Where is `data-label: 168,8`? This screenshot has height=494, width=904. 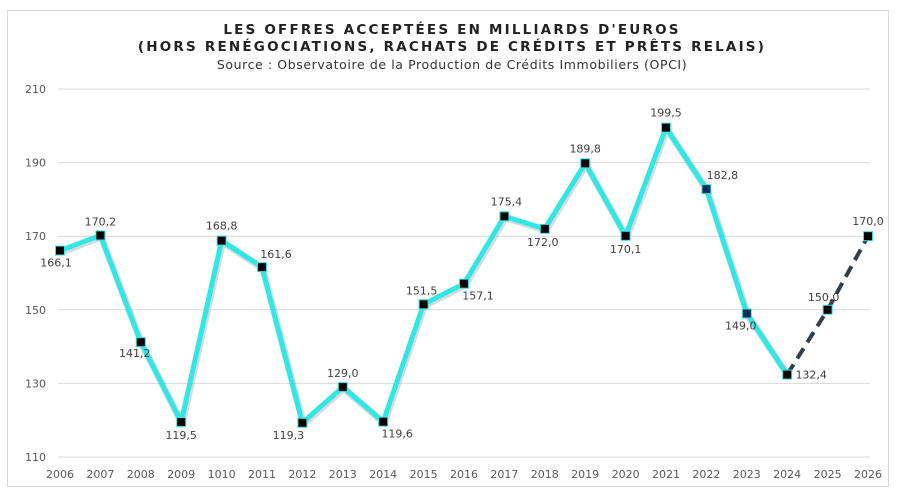 data-label: 168,8 is located at coordinates (222, 226).